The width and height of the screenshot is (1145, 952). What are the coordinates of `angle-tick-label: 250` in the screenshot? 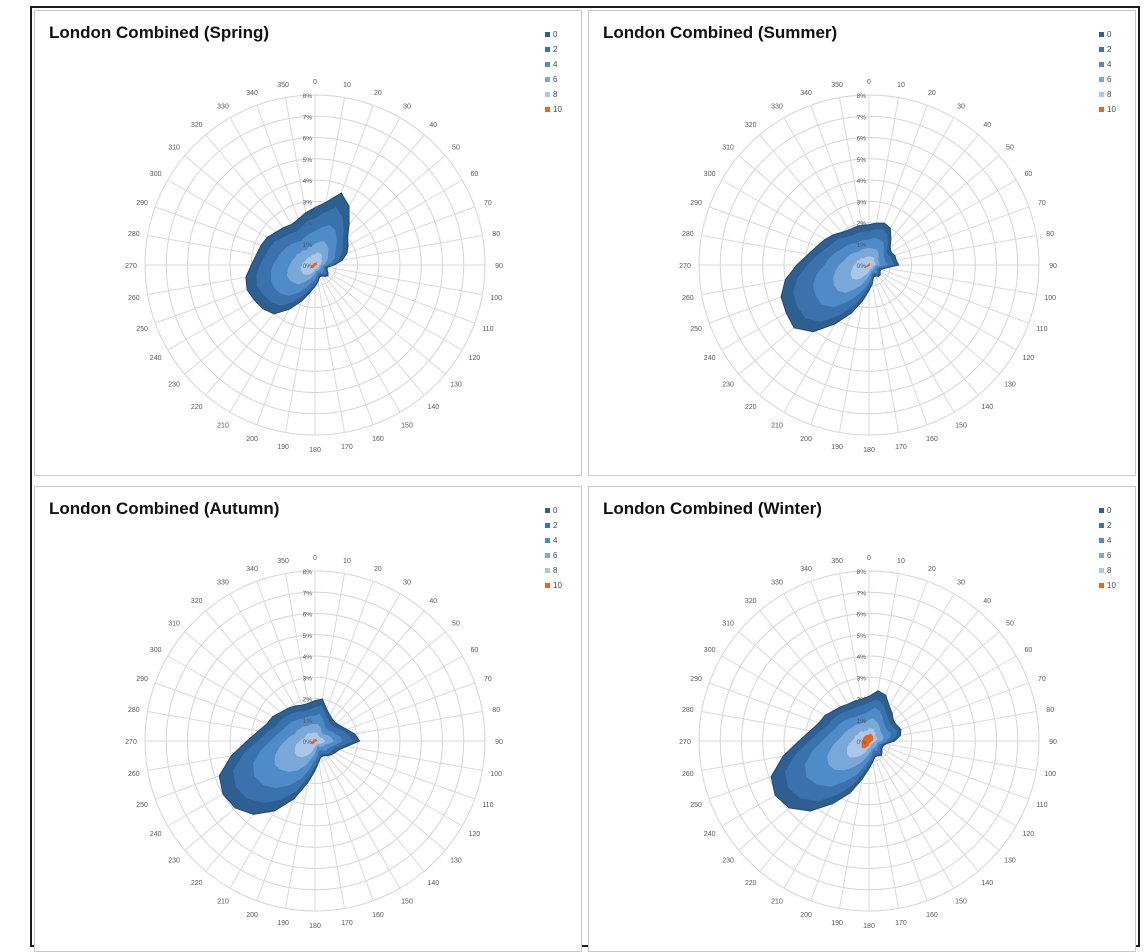 It's located at (142, 329).